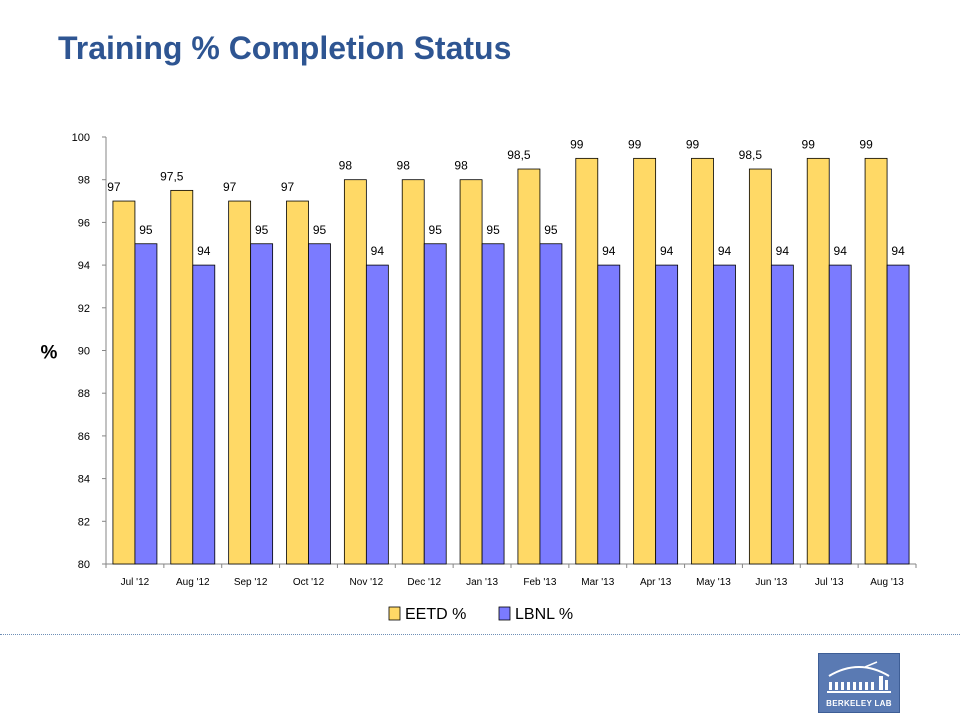 This screenshot has width=960, height=720. What do you see at coordinates (859, 677) in the screenshot?
I see `berkeley-lab-emblem-icon` at bounding box center [859, 677].